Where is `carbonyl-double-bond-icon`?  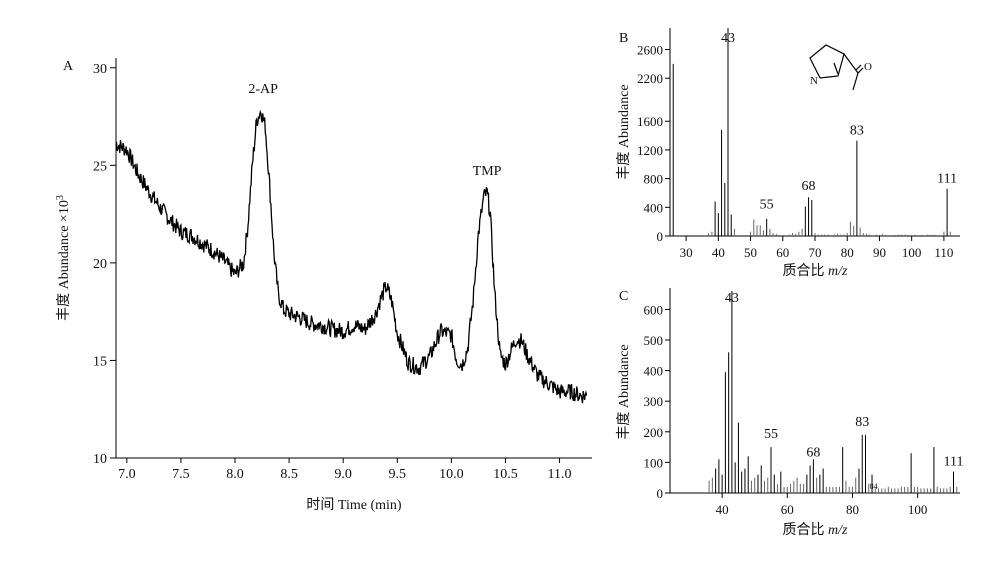 carbonyl-double-bond-icon is located at coordinates (858, 67).